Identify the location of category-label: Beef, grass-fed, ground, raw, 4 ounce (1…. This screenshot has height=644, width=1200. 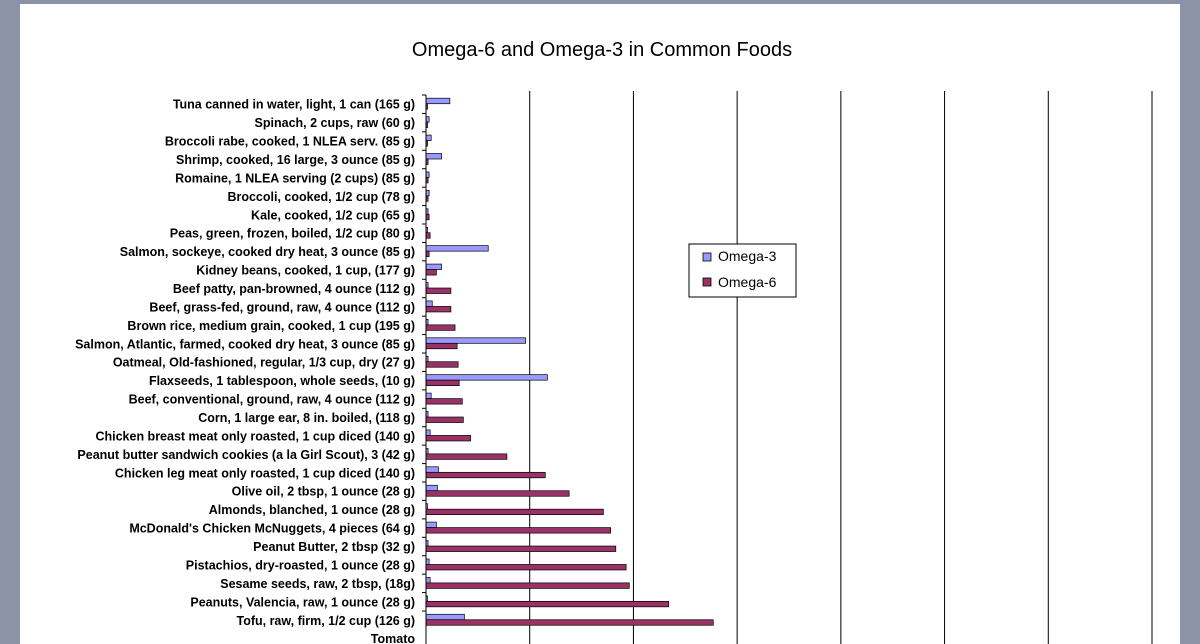
(282, 307).